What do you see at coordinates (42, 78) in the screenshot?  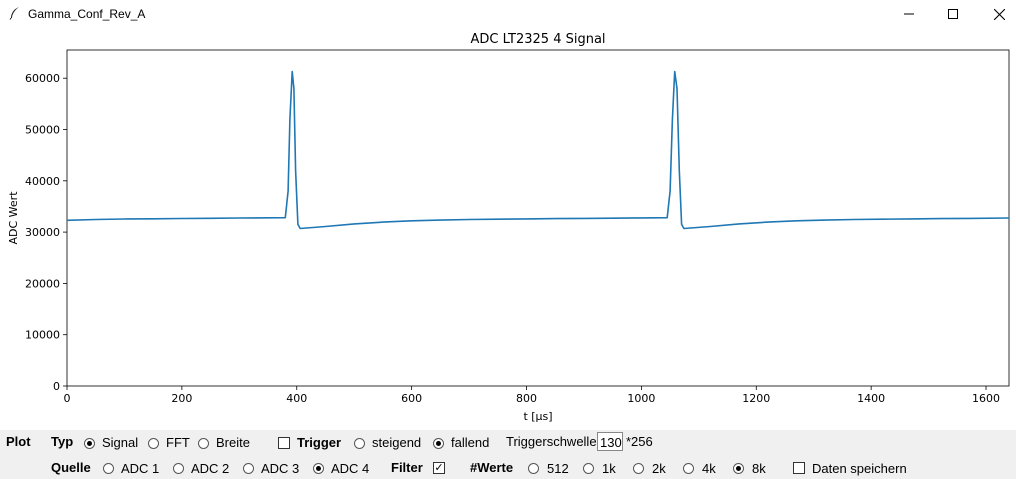 I see `y-tick-label: 60000` at bounding box center [42, 78].